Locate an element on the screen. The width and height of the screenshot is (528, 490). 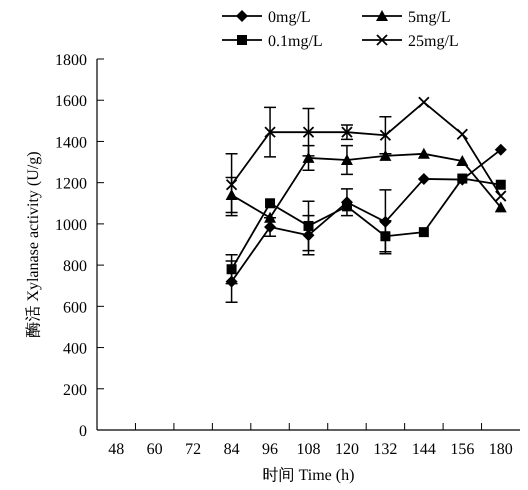
x-tick-label: 132 is located at coordinates (385, 449).